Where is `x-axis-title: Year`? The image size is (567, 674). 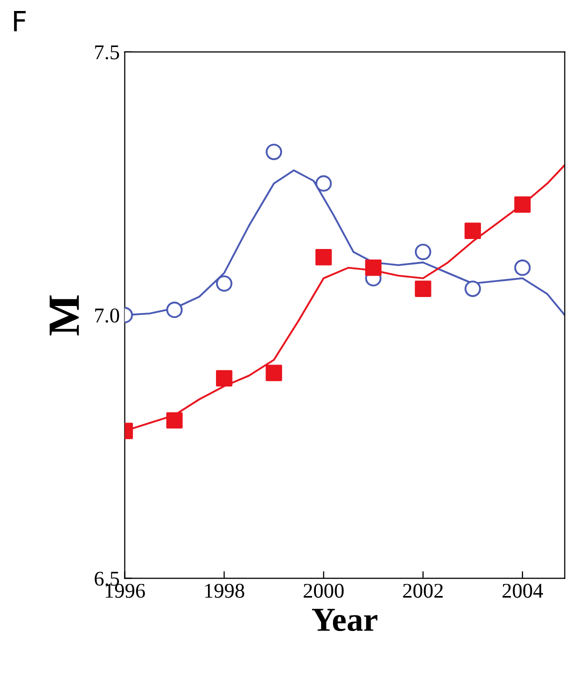
x-axis-title: Year is located at coordinates (345, 620).